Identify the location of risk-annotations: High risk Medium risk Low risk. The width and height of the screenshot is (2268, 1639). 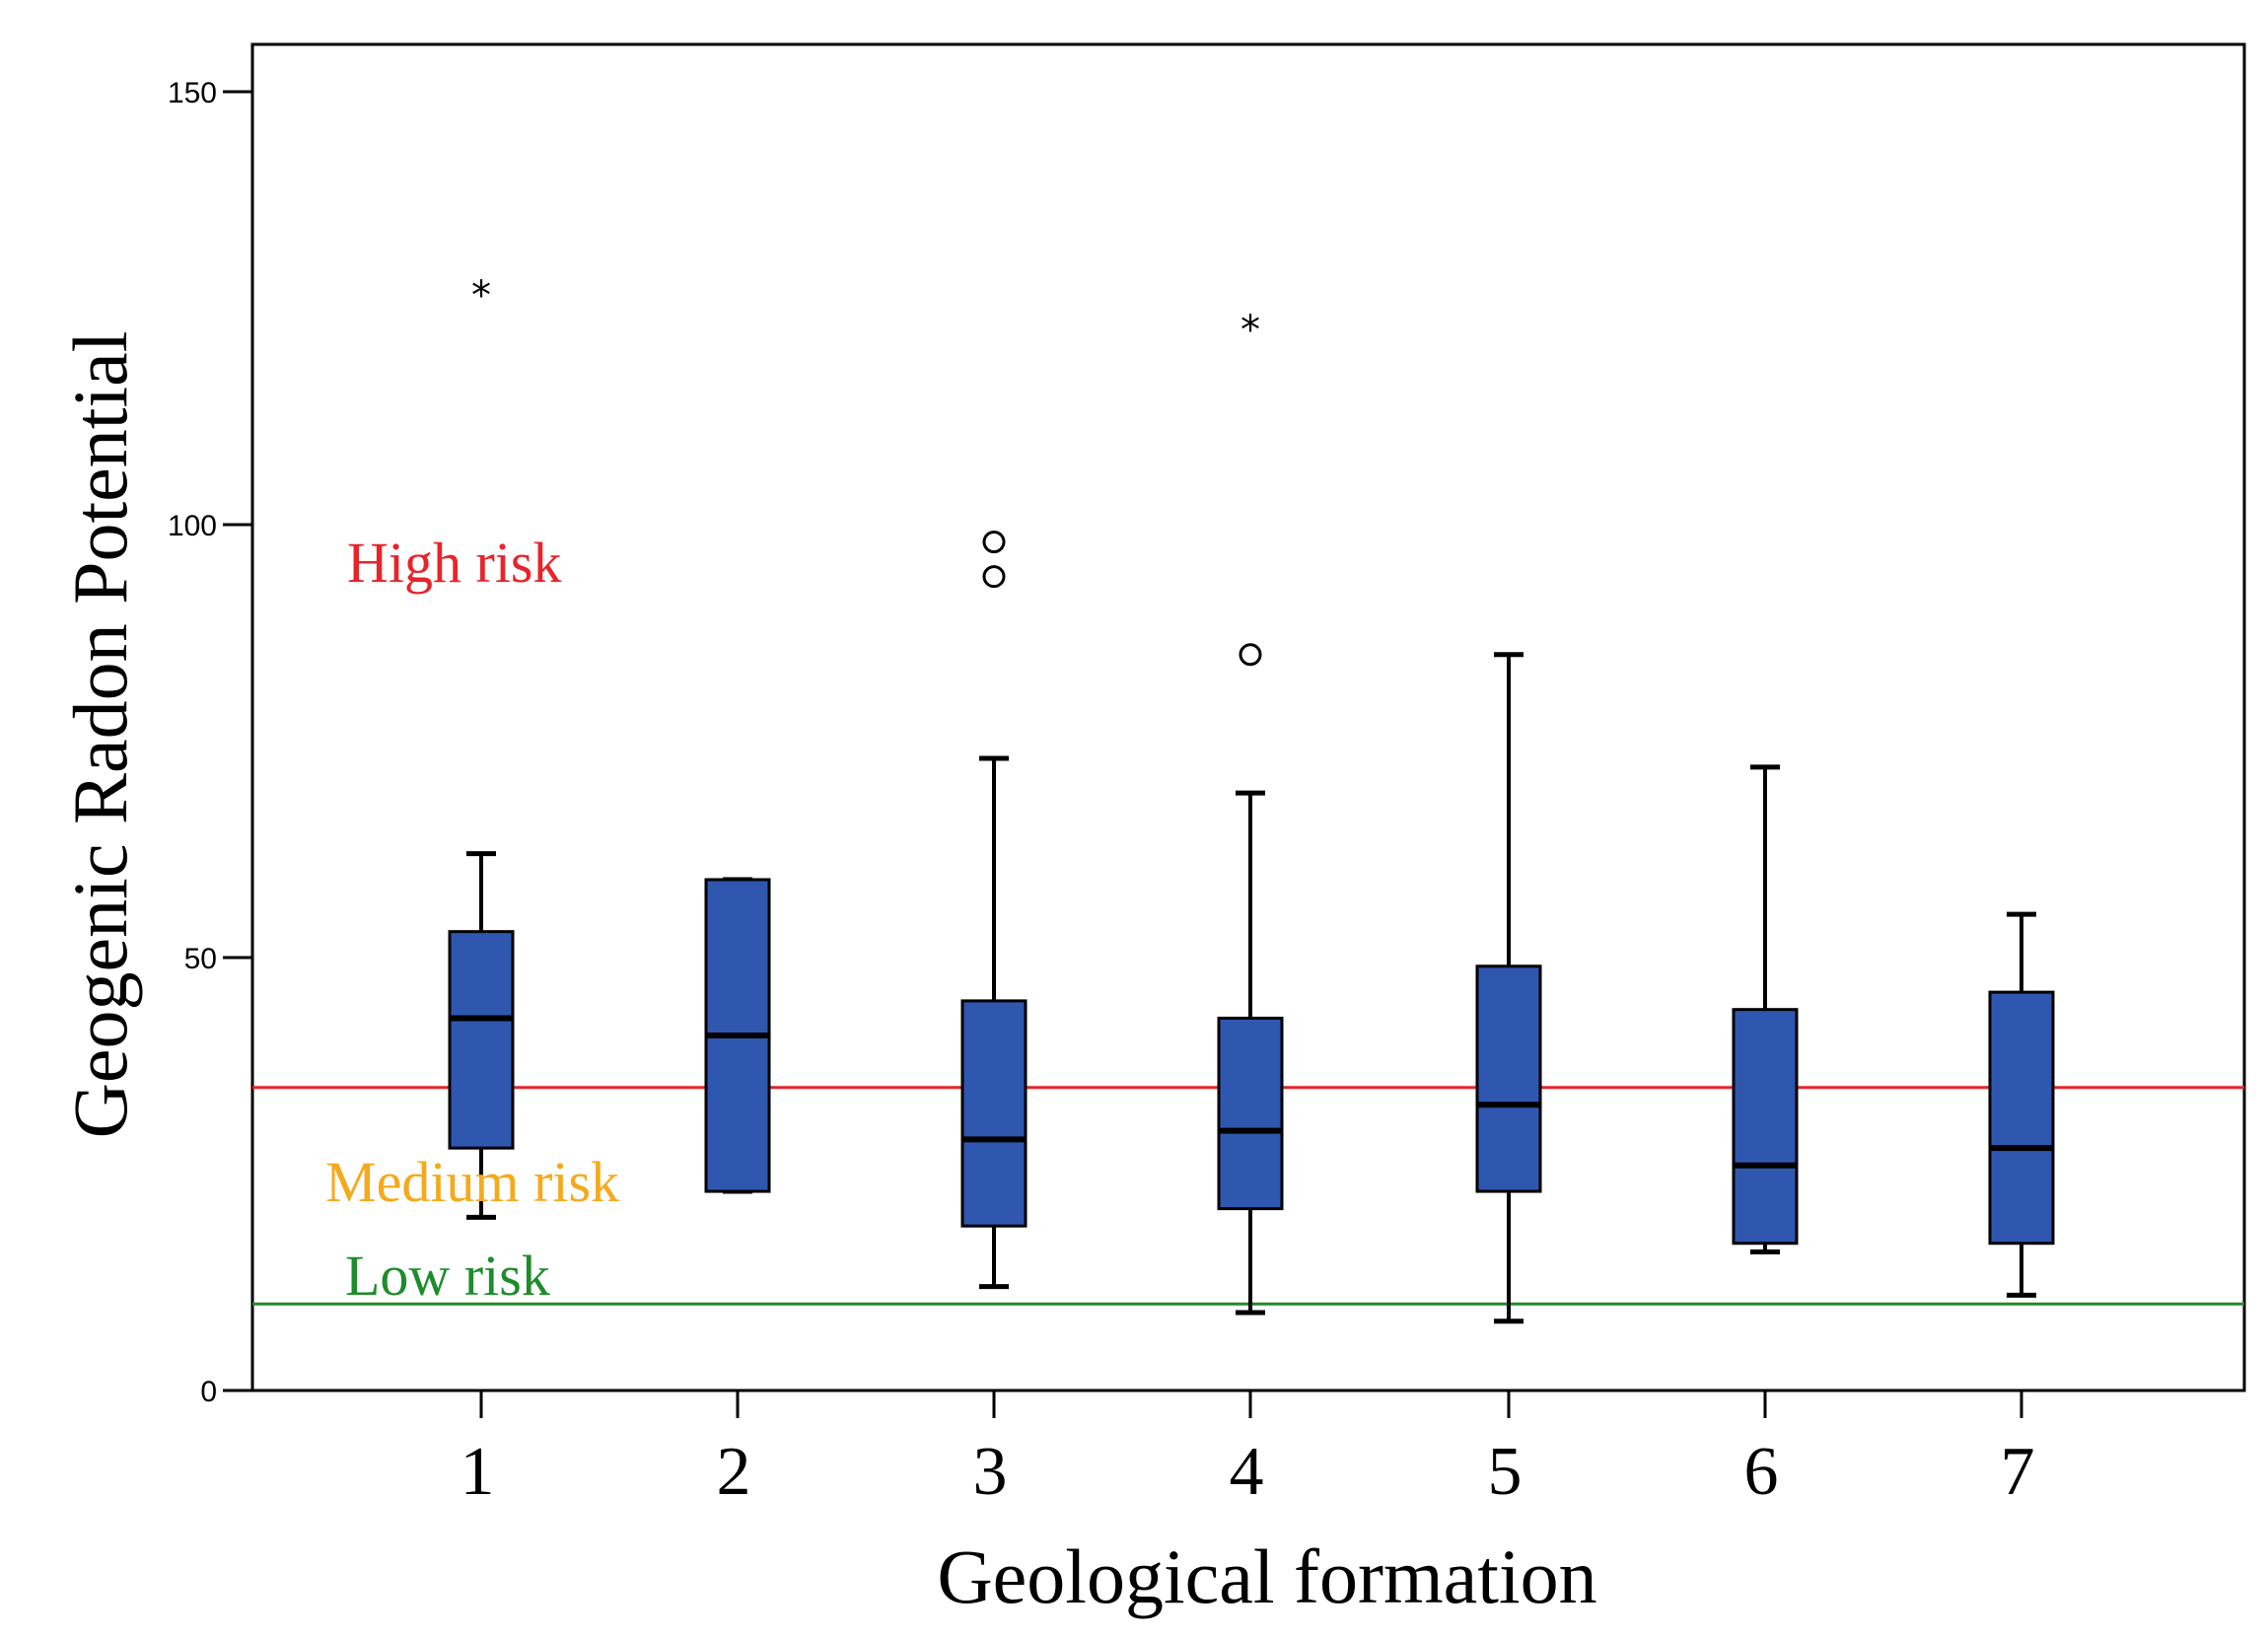
(472, 919).